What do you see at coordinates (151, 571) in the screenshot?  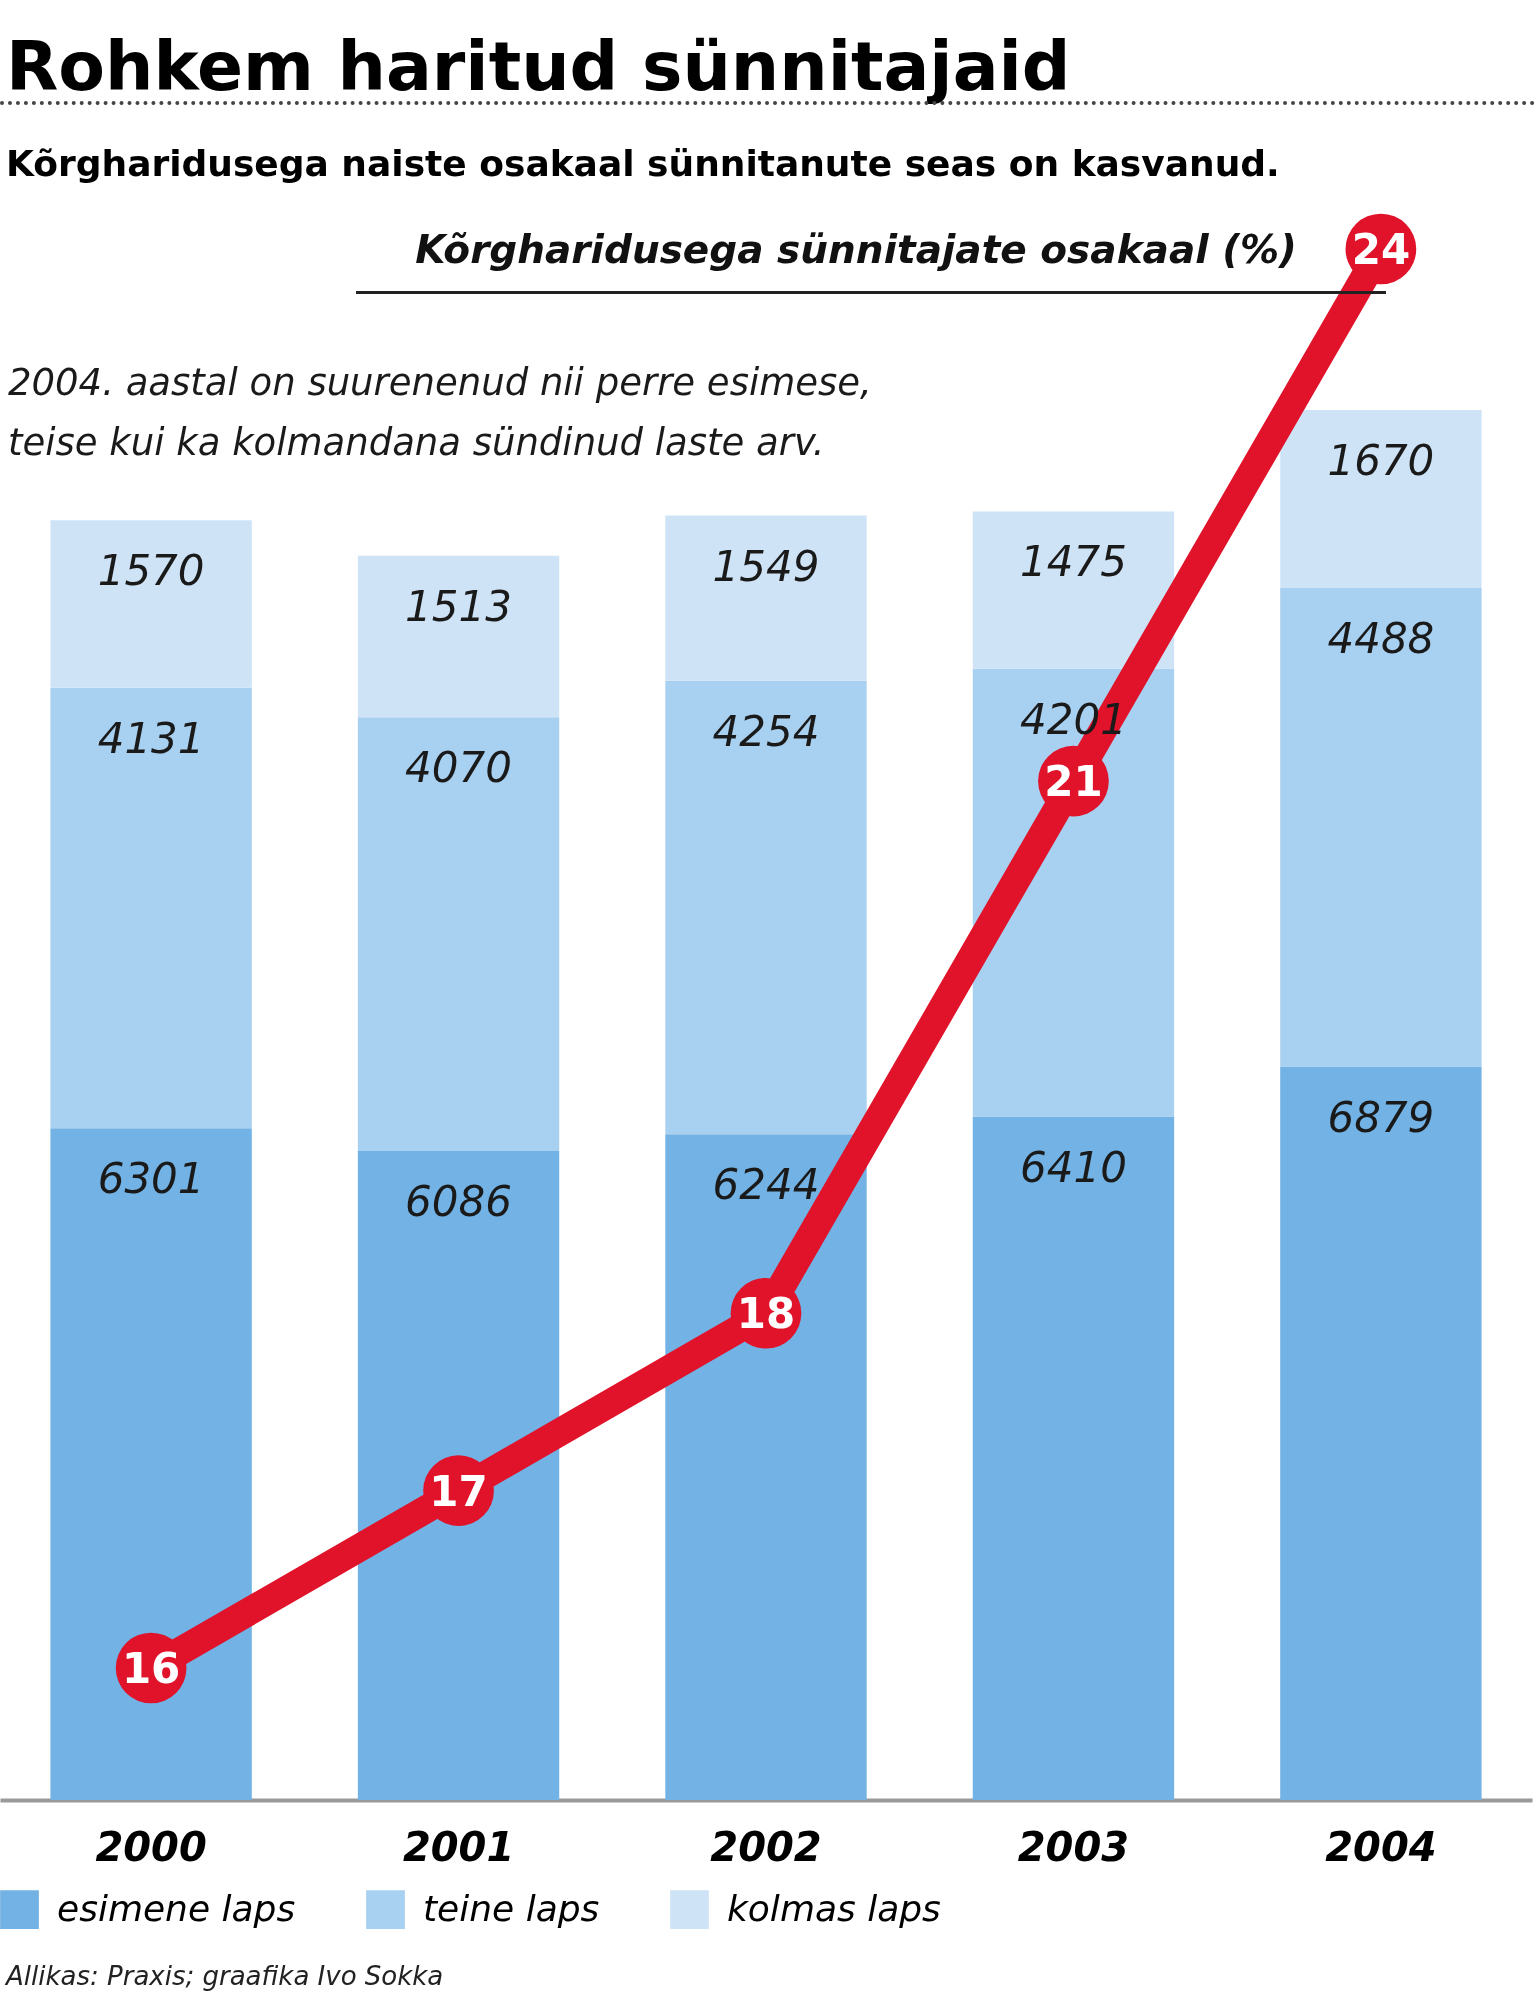 I see `data-label: 1570` at bounding box center [151, 571].